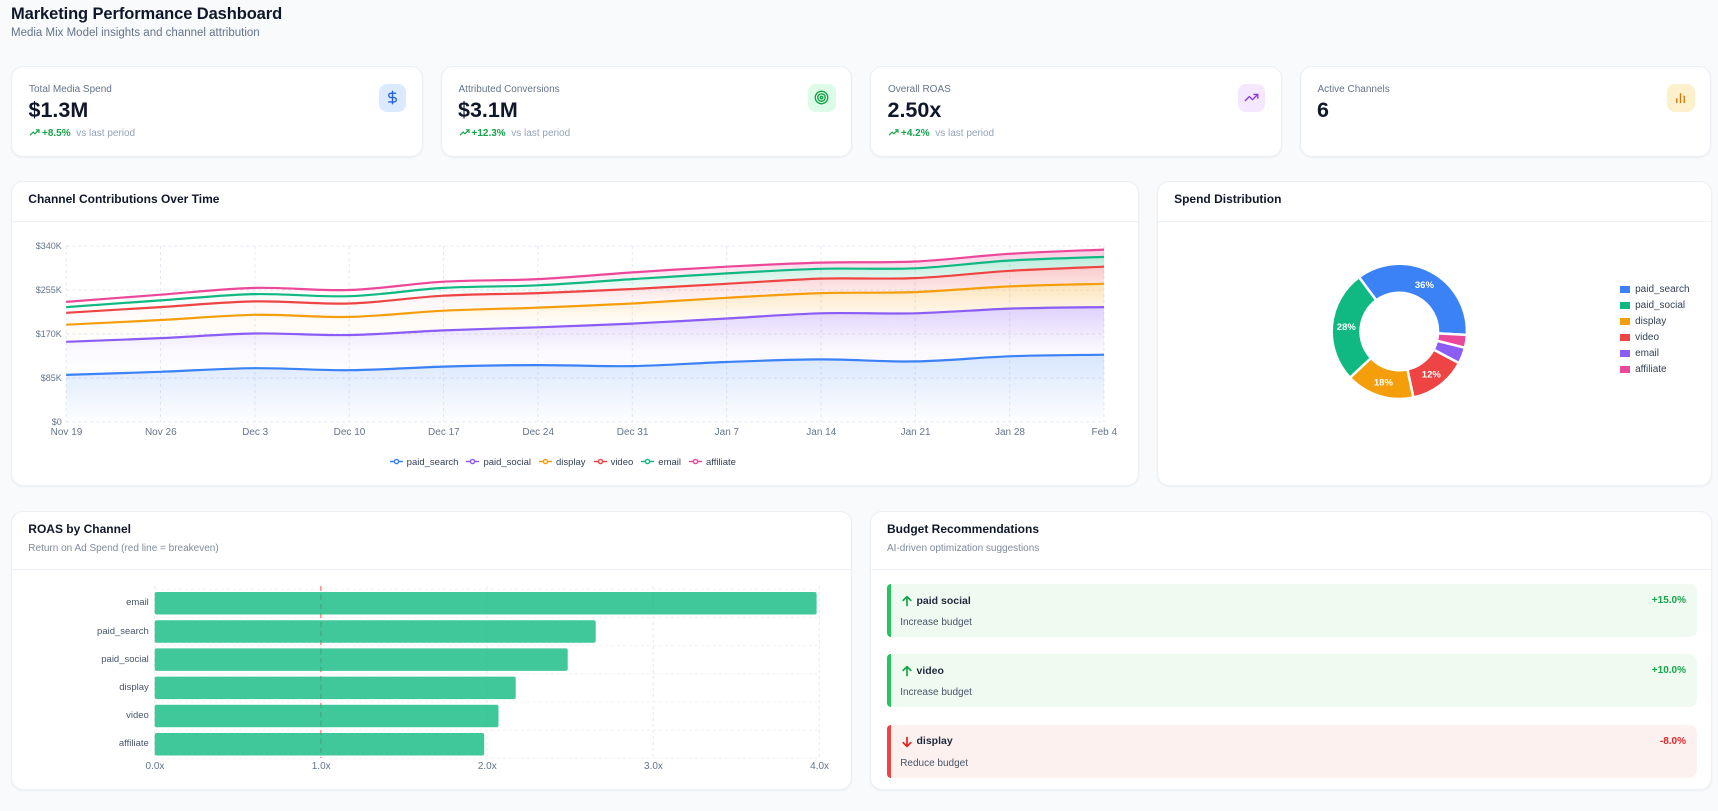 The height and width of the screenshot is (811, 1718). Describe the element at coordinates (1347, 327) in the screenshot. I see `svg-text: 28%` at that location.